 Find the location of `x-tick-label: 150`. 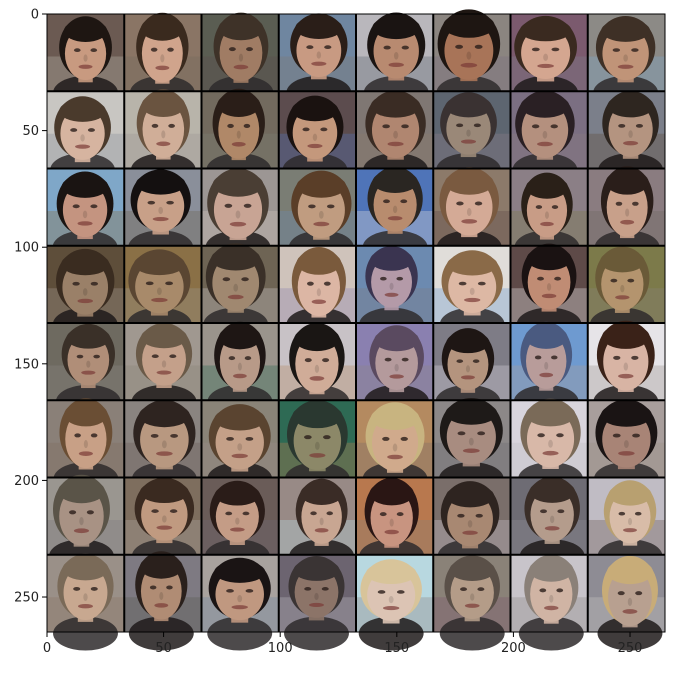

x-tick-label: 150 is located at coordinates (396, 648).